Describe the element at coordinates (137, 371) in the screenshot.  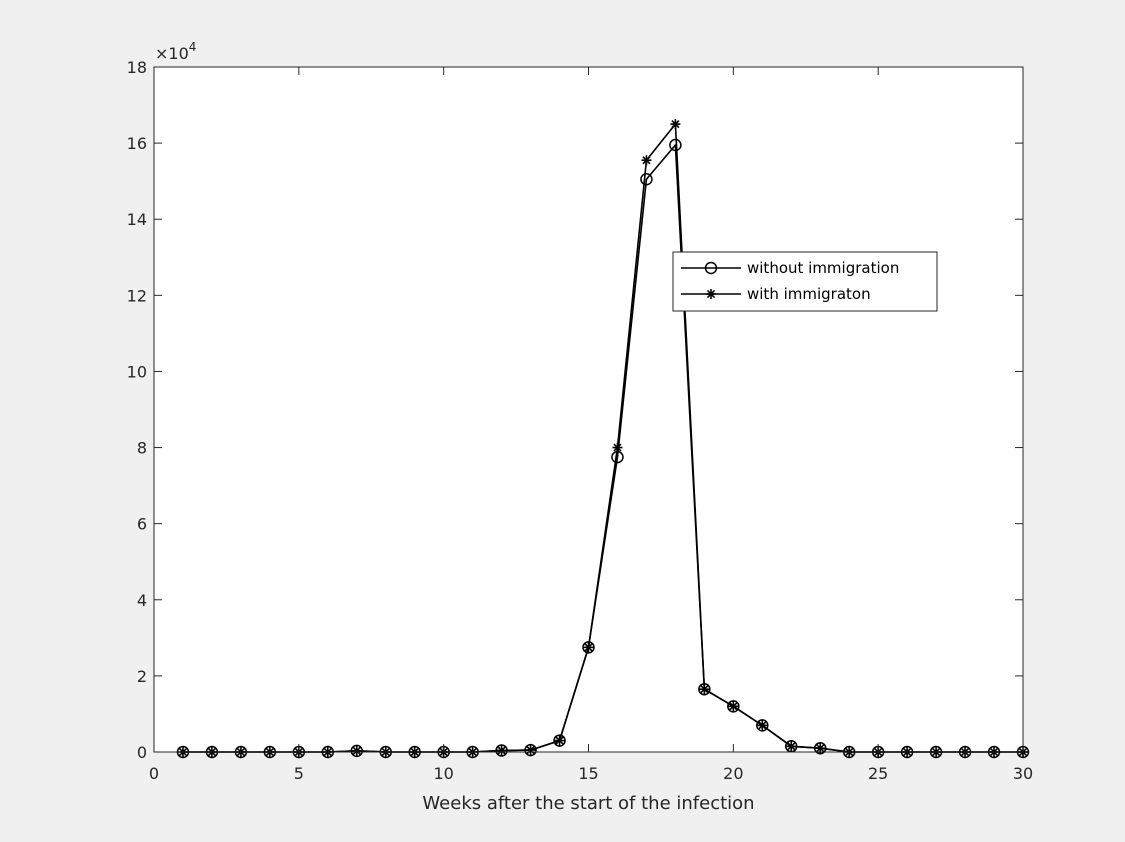
I see `y-tick-label: 10` at that location.